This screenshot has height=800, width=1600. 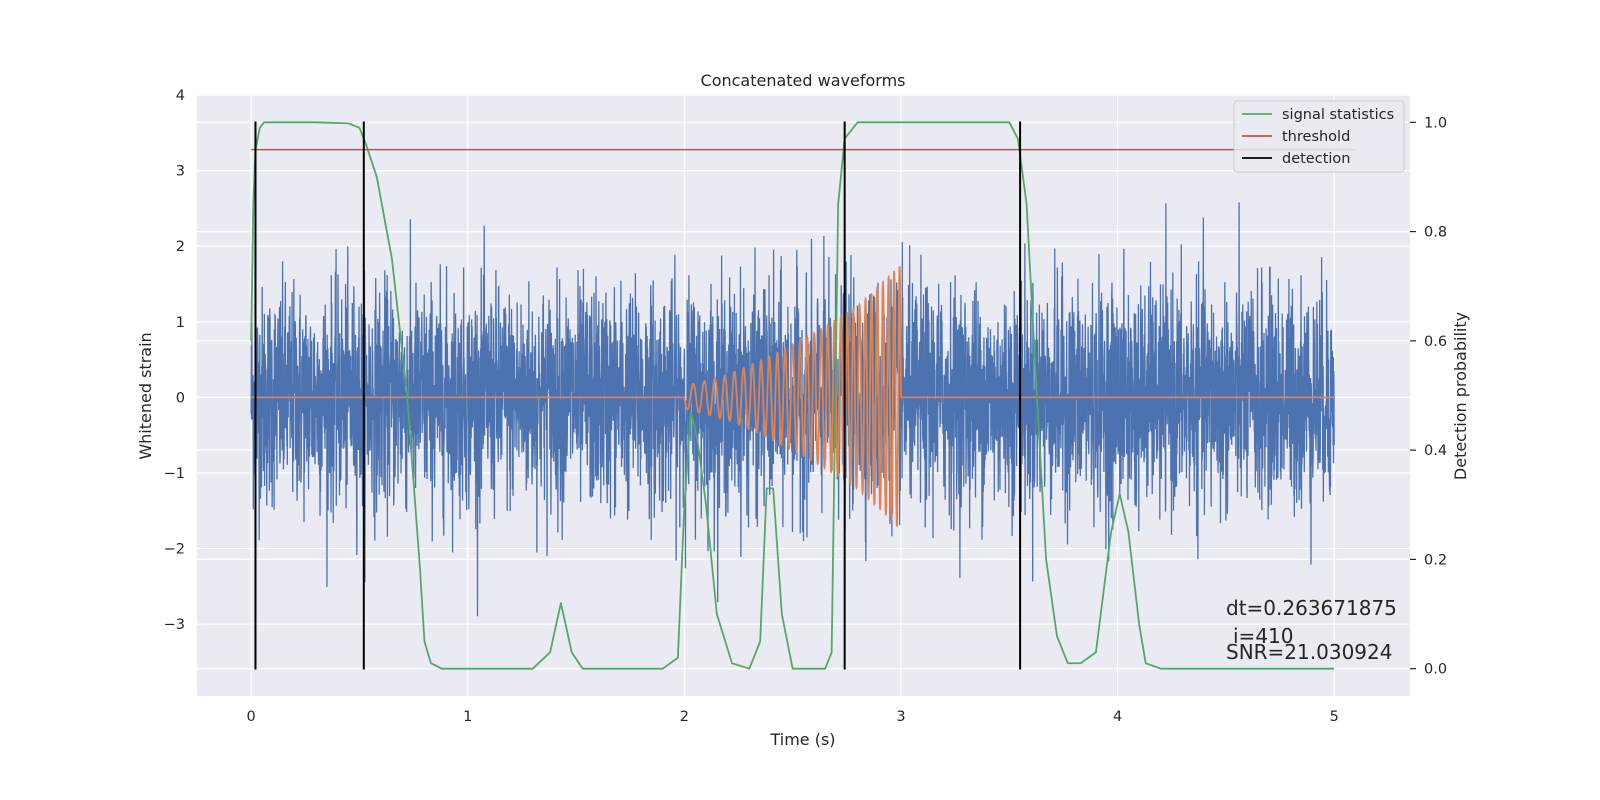 What do you see at coordinates (1435, 342) in the screenshot?
I see `y2-tick-label: 0.6` at bounding box center [1435, 342].